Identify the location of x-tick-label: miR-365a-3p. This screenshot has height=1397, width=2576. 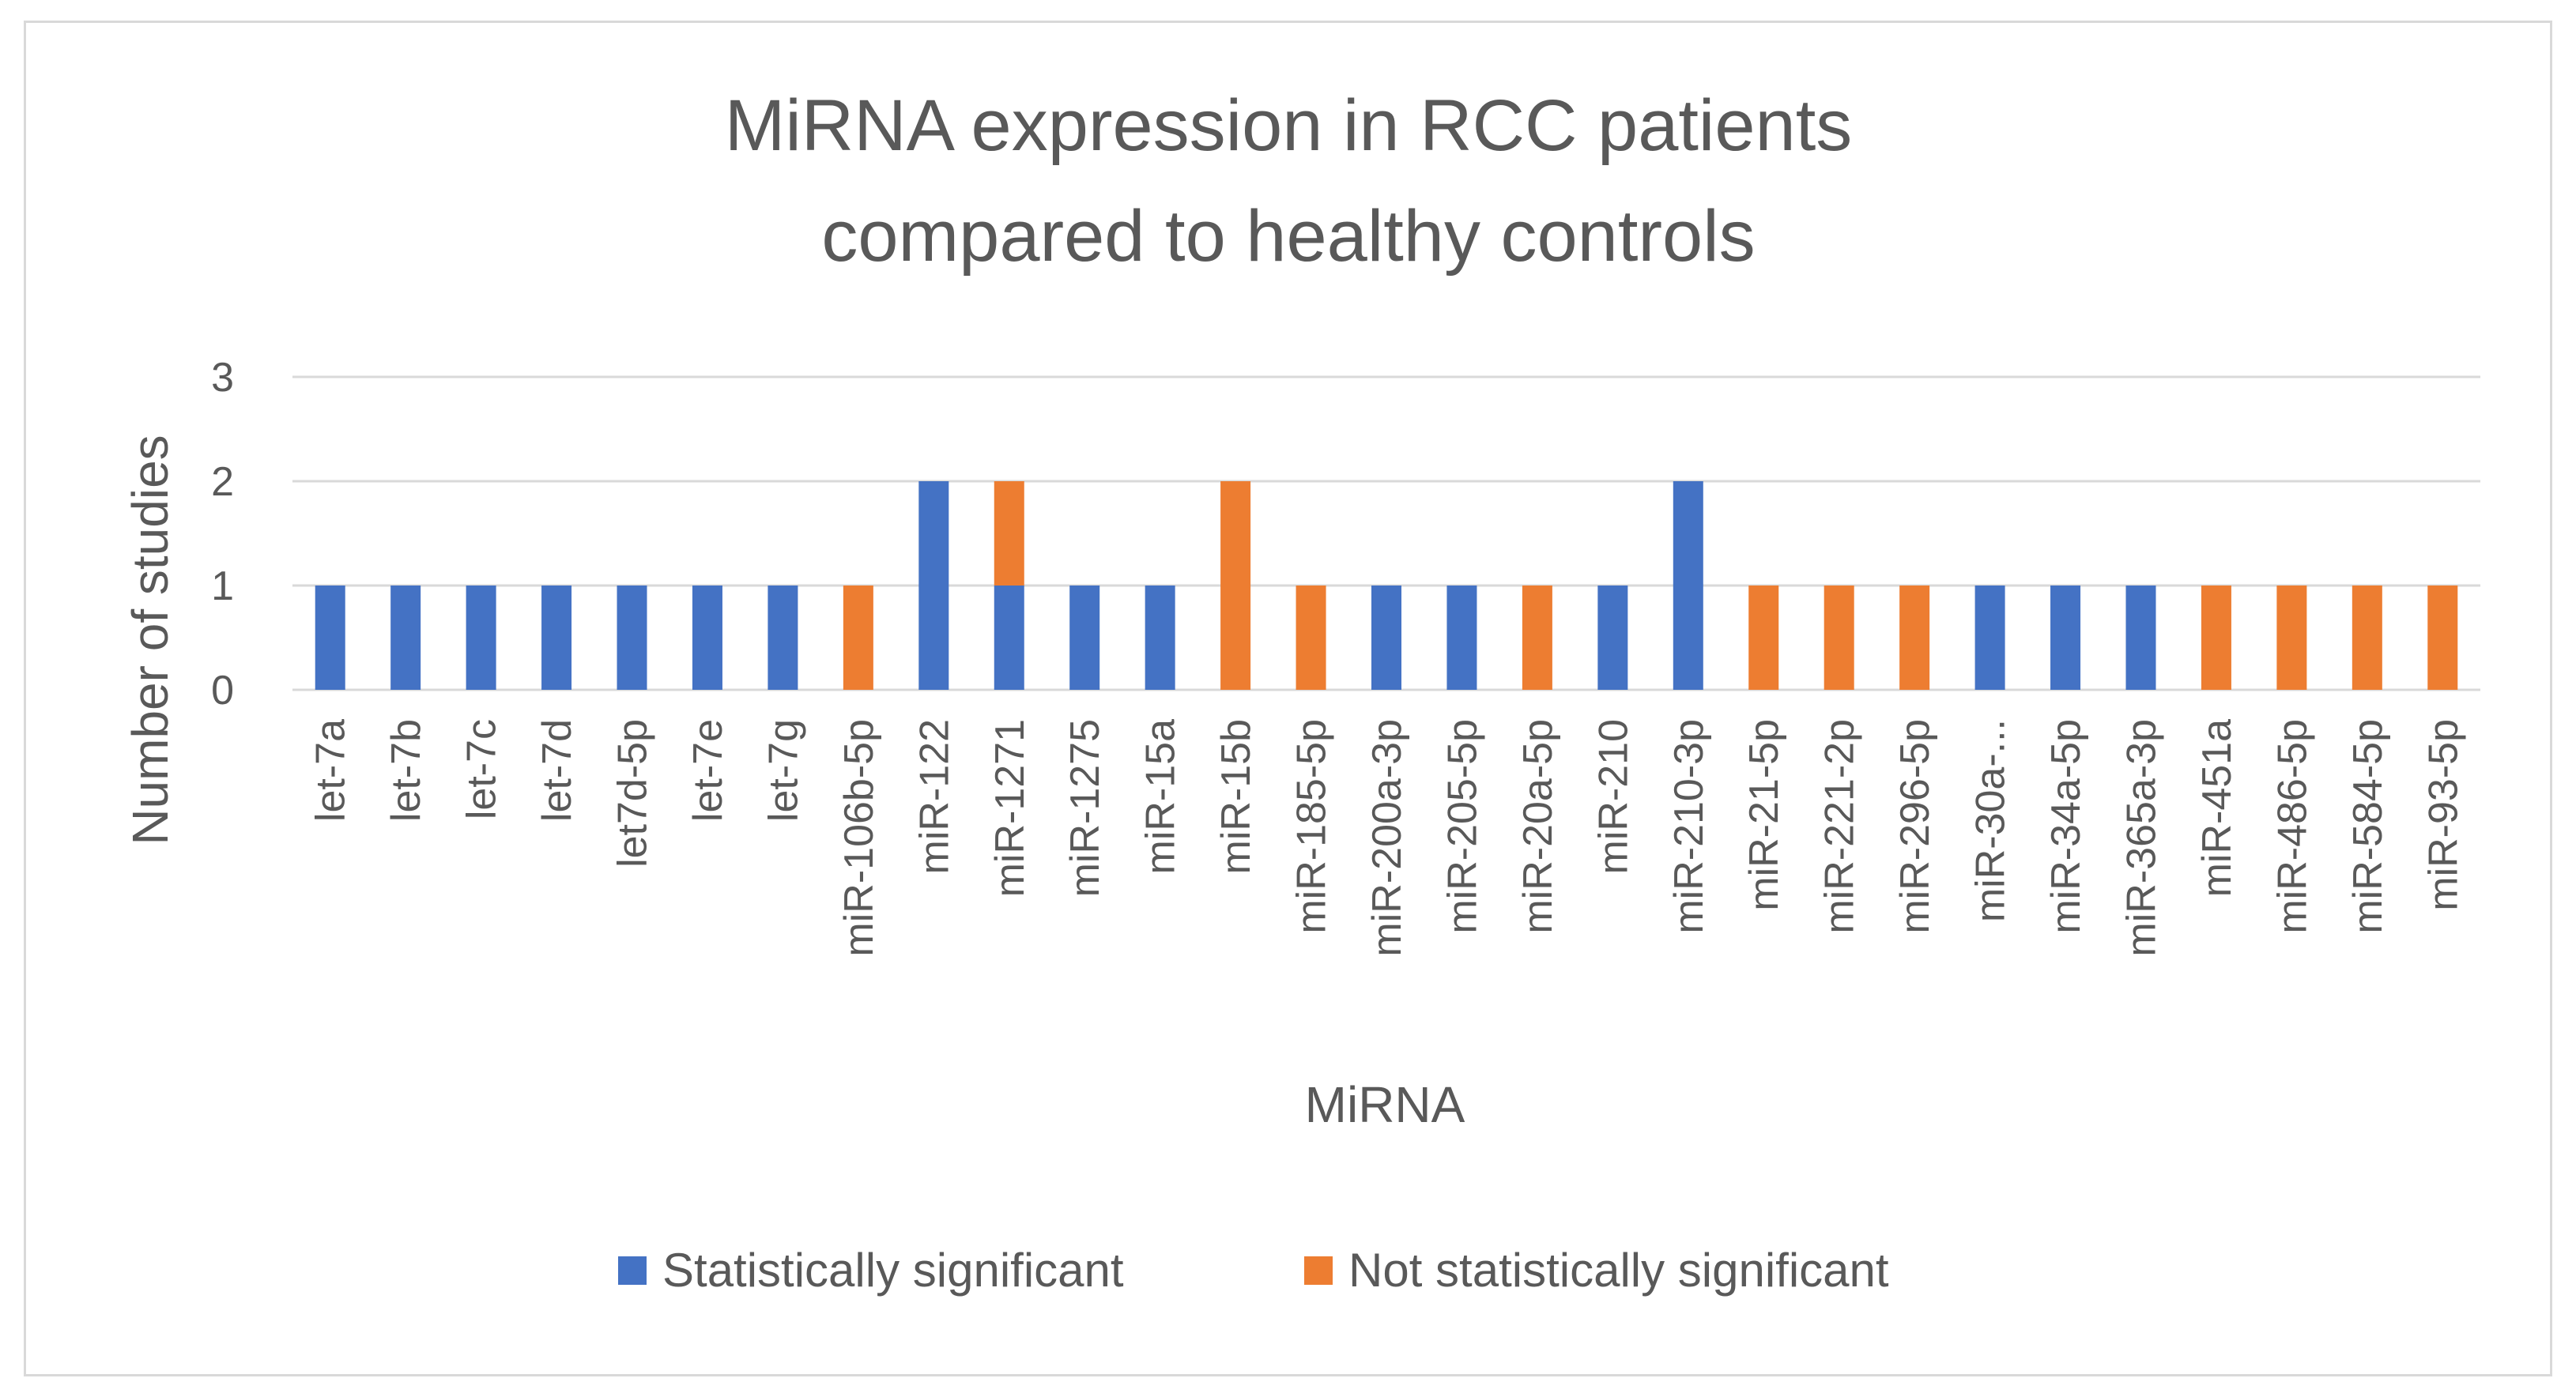
(2141, 838).